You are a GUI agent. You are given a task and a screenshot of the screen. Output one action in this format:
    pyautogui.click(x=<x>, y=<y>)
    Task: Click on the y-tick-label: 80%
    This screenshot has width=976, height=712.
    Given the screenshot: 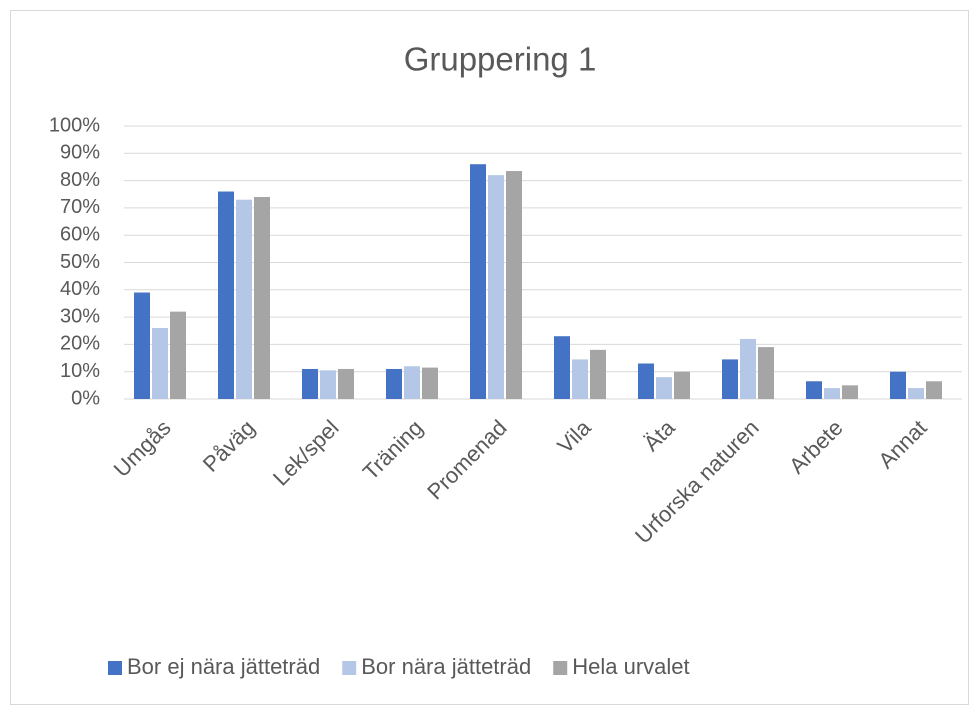 What is the action you would take?
    pyautogui.click(x=80, y=180)
    